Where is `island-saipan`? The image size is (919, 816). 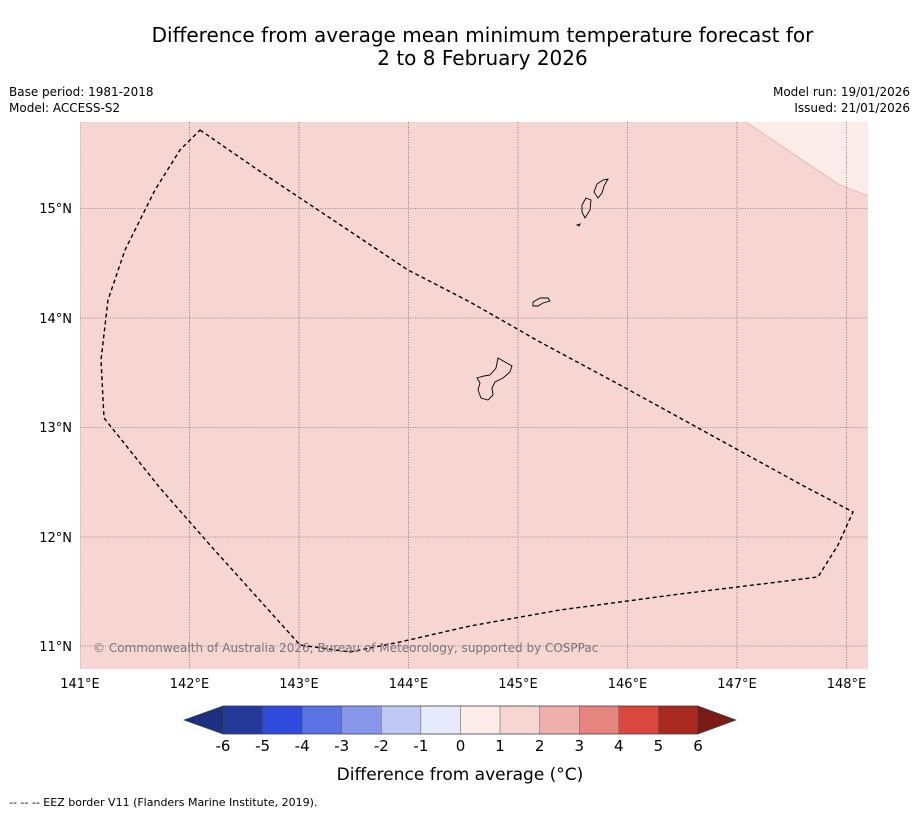
island-saipan is located at coordinates (601, 188).